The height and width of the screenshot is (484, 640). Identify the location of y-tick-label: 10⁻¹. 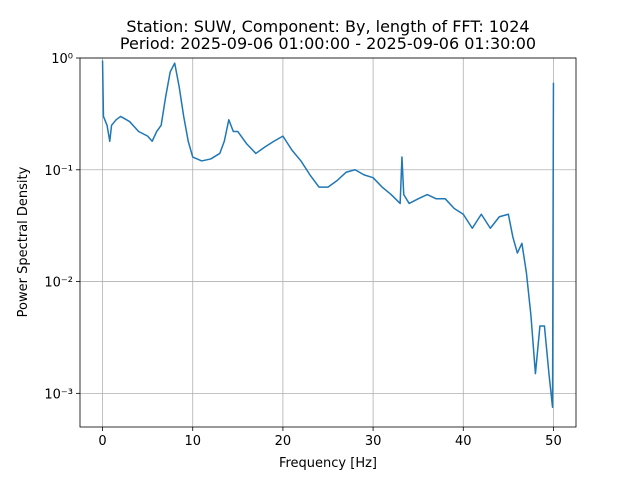
(58, 171).